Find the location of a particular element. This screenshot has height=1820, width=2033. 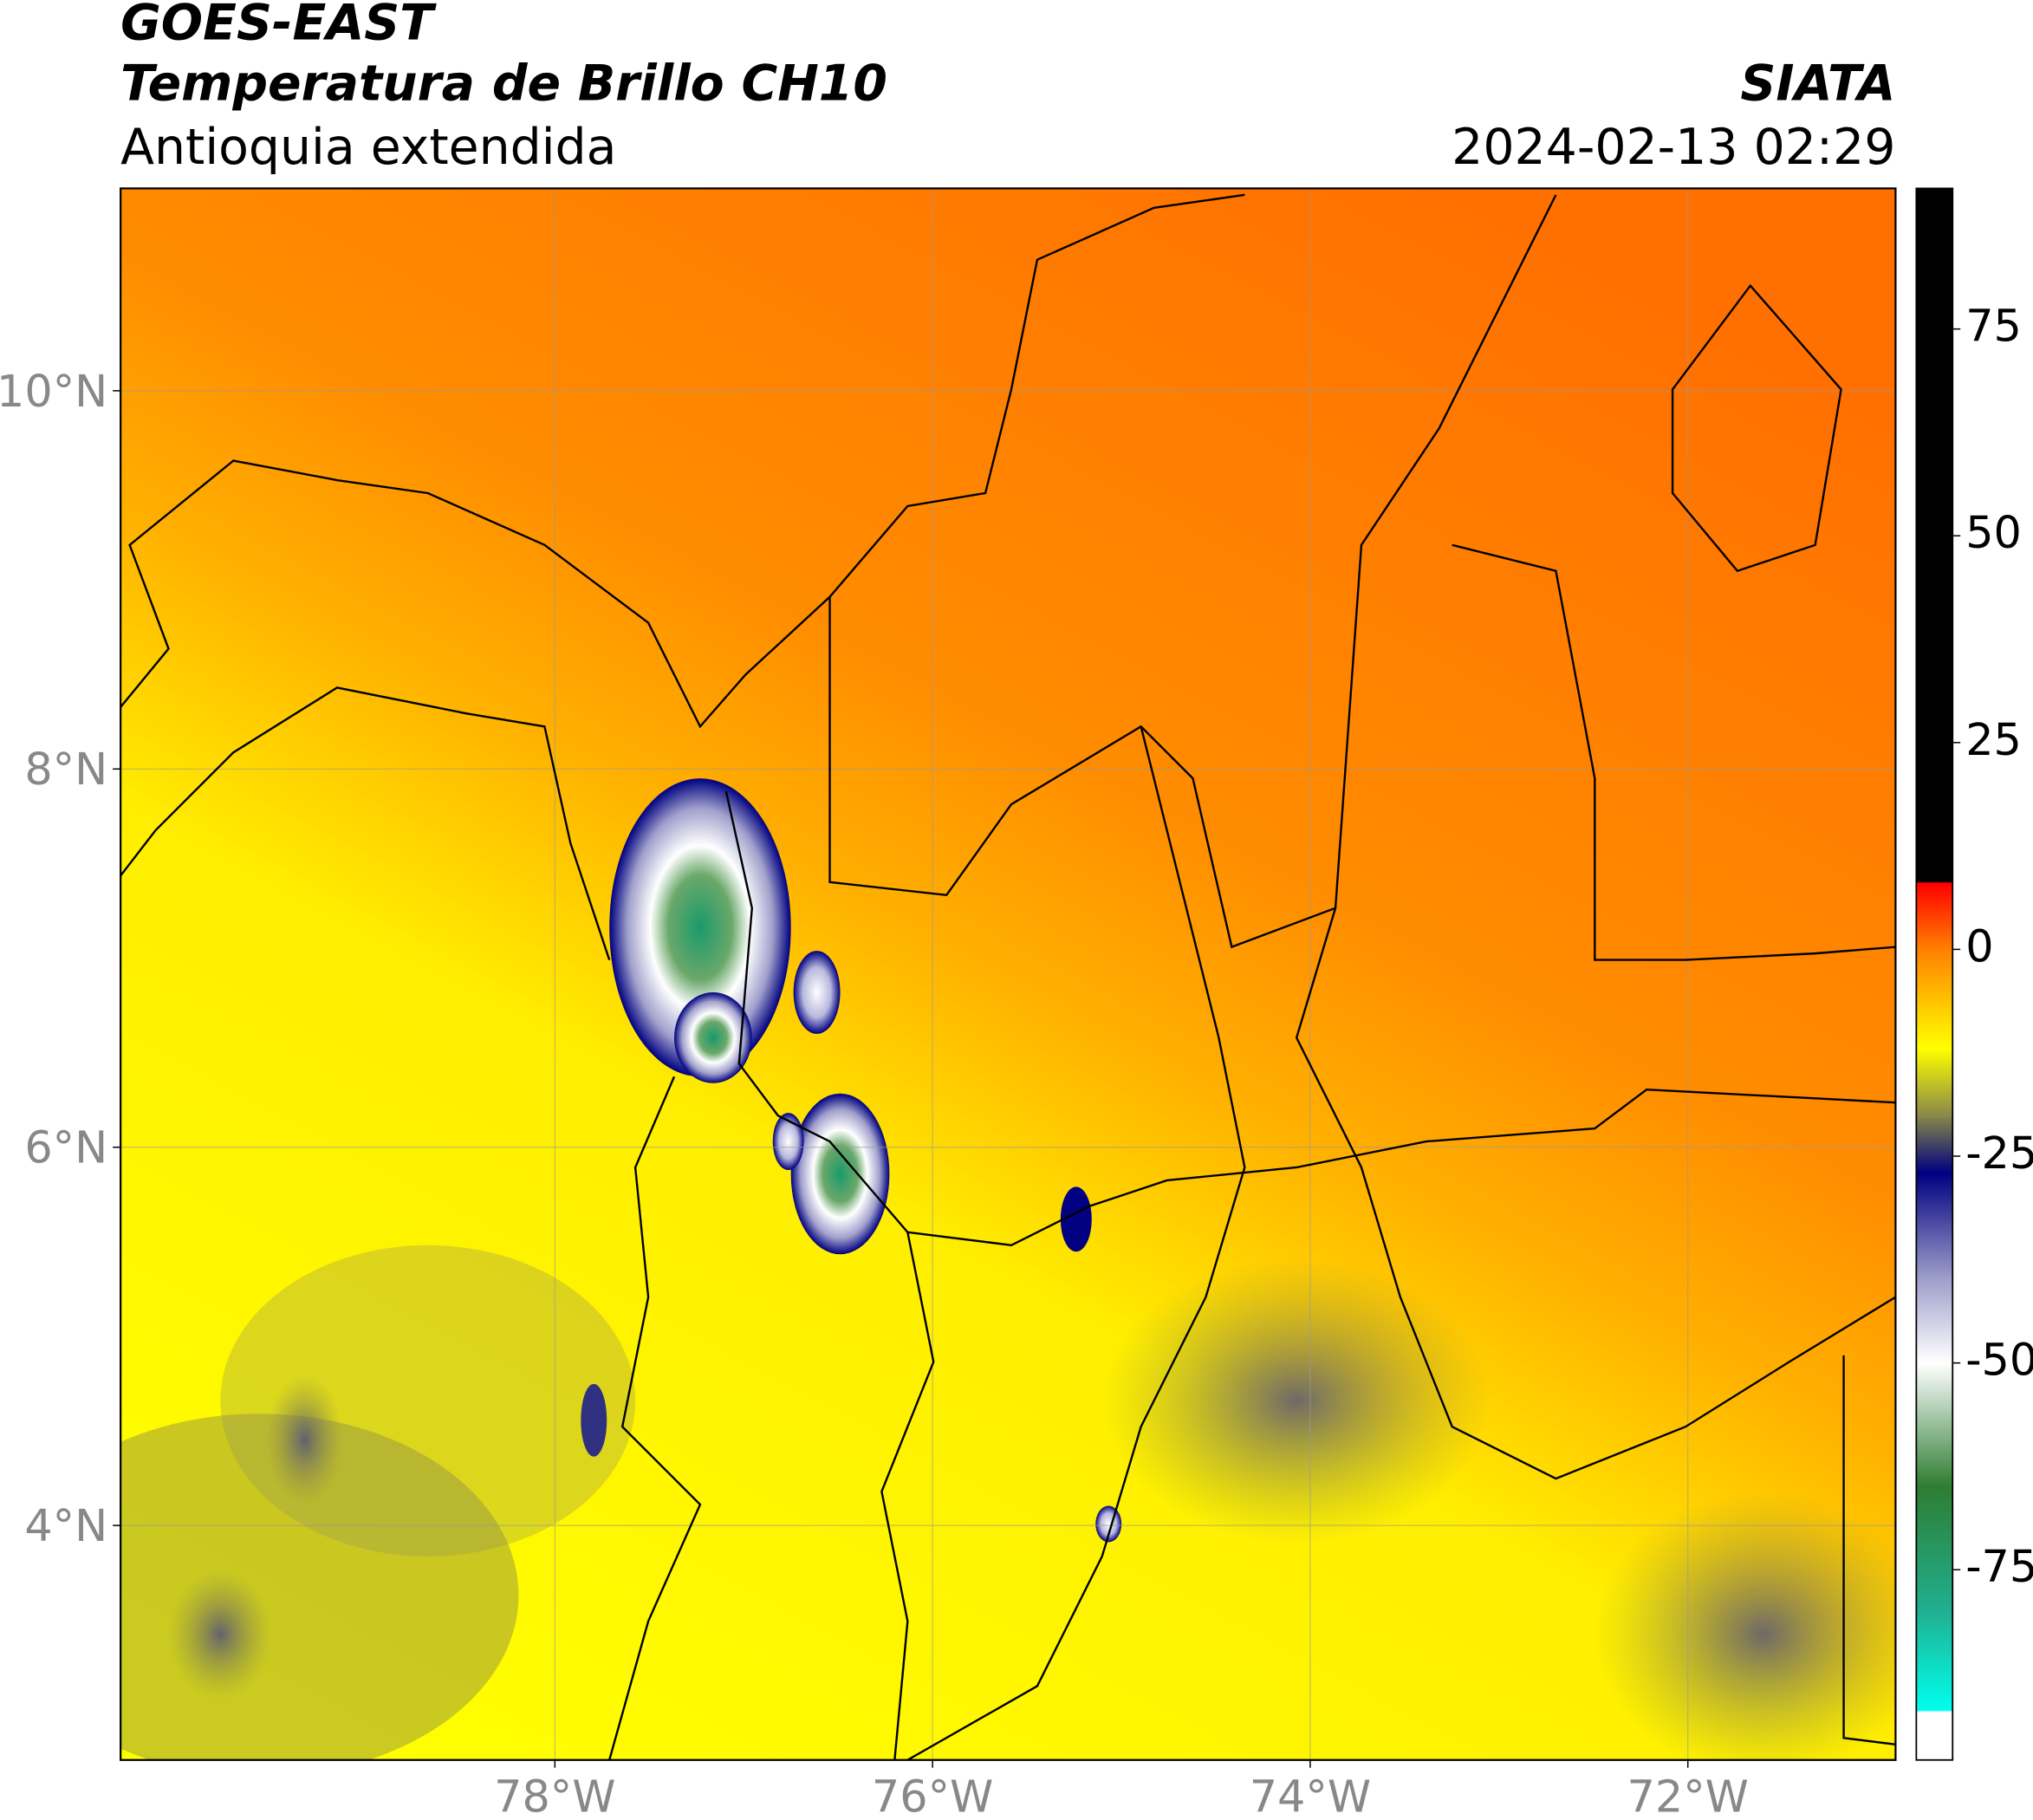

colorbar-tick-label: -75 is located at coordinates (1999, 1566).